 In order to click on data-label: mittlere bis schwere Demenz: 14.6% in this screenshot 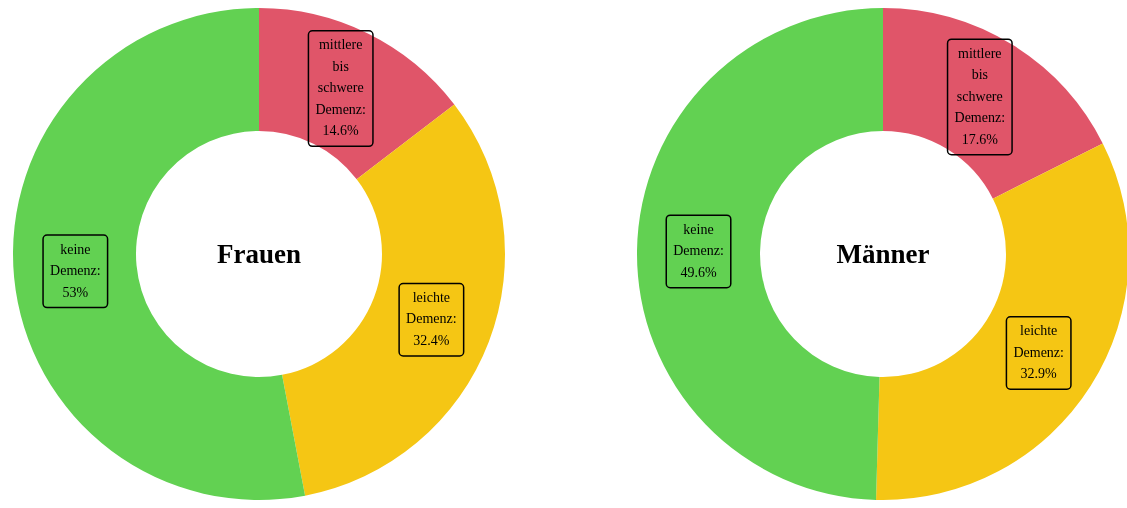, I will do `click(340, 88)`.